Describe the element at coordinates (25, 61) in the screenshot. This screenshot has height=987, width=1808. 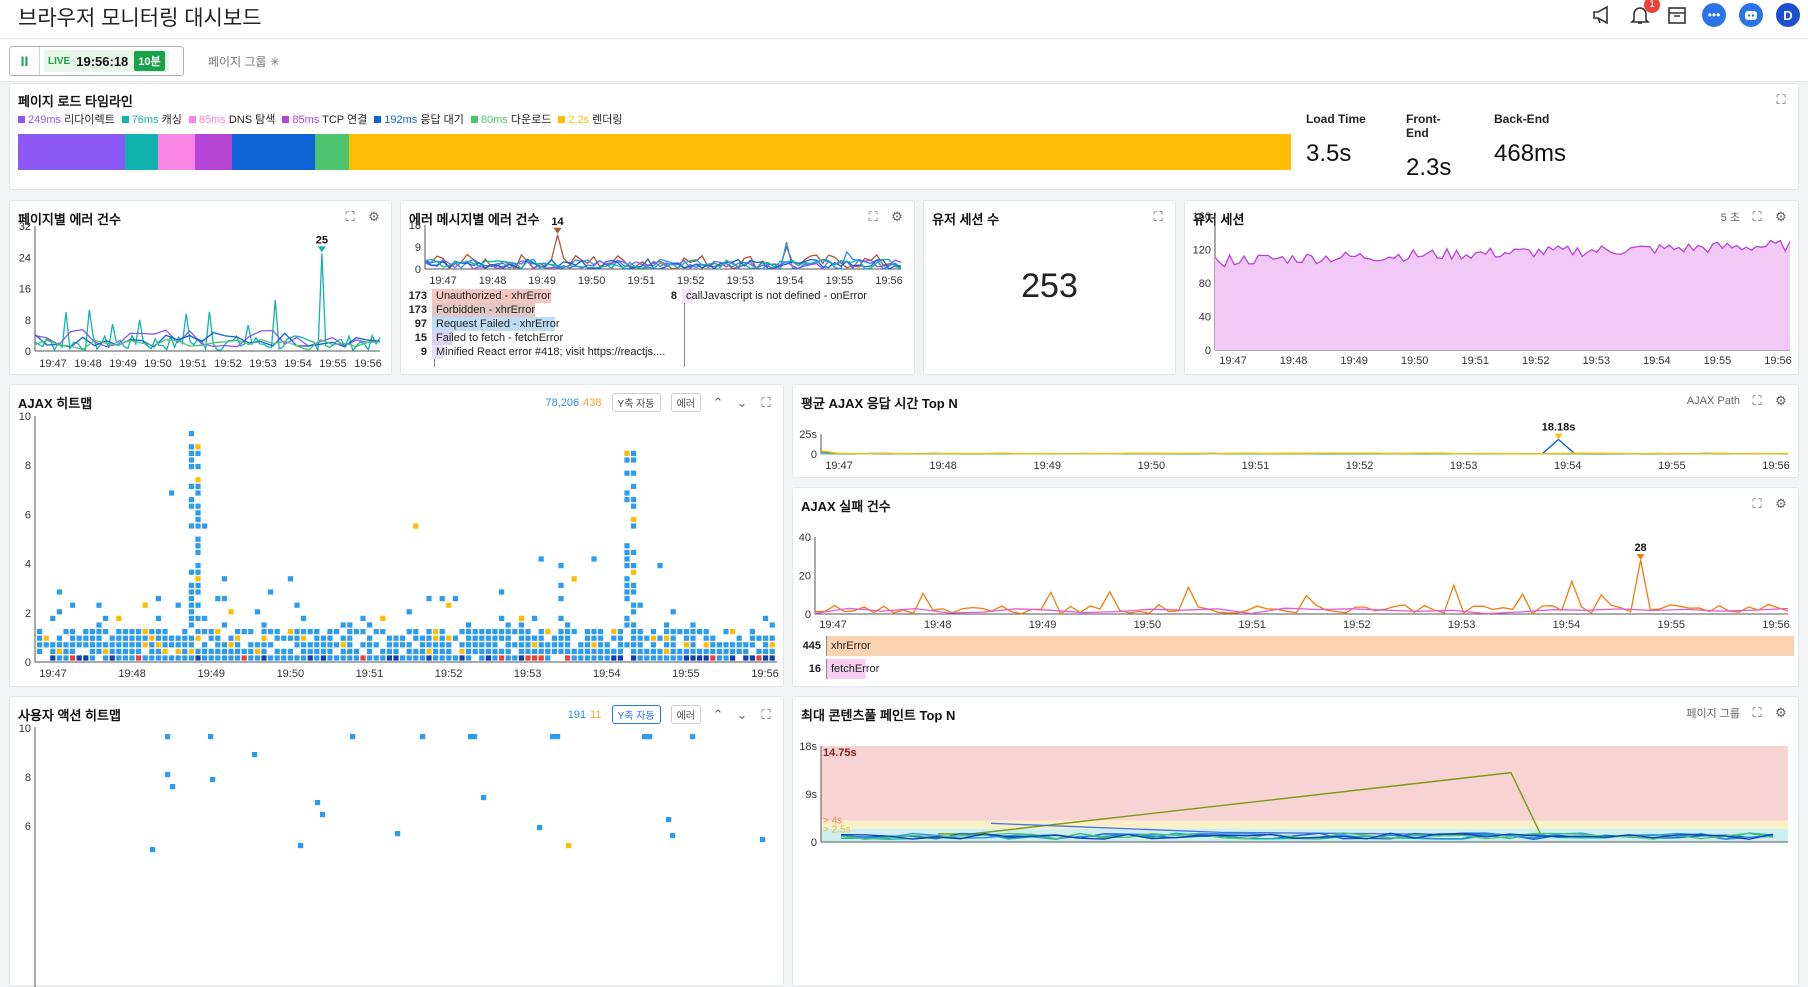
I see `pause-button: II` at that location.